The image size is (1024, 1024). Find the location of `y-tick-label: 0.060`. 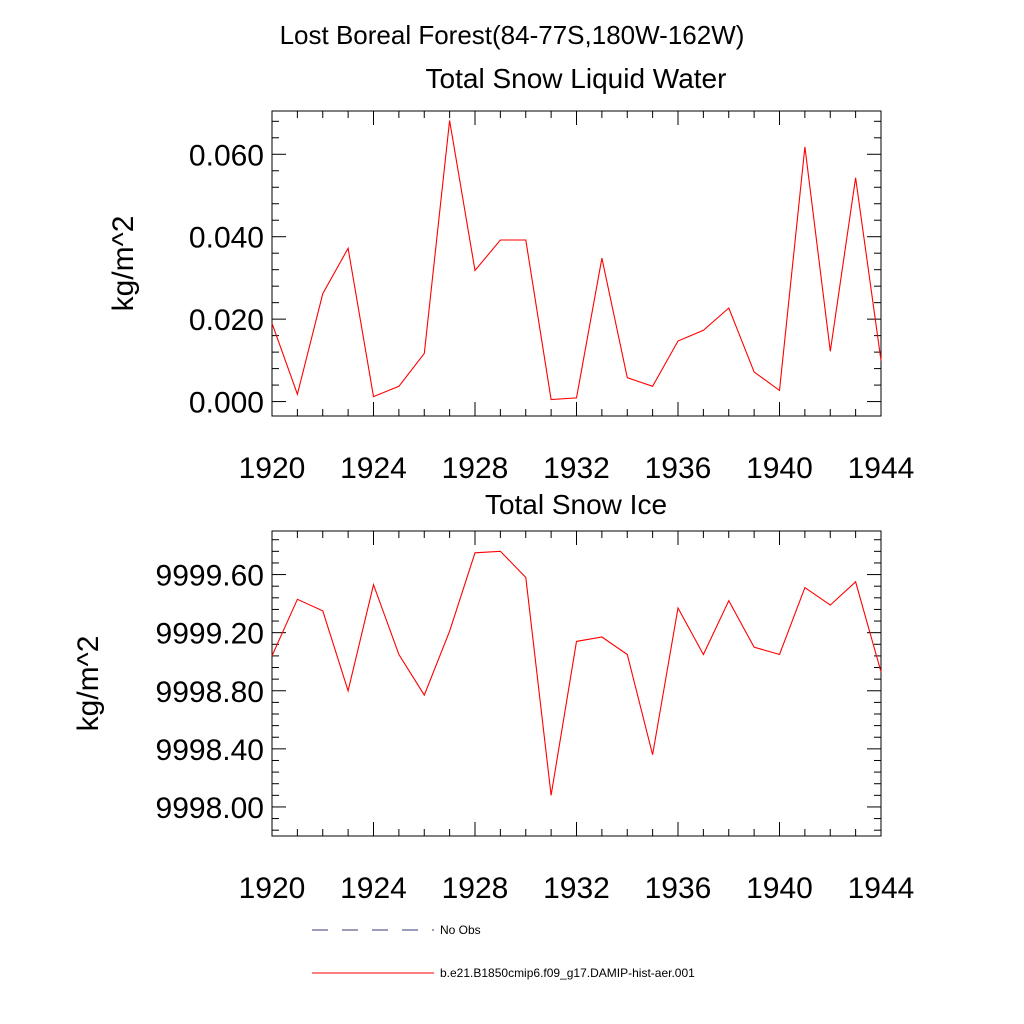

y-tick-label: 0.060 is located at coordinates (226, 155).